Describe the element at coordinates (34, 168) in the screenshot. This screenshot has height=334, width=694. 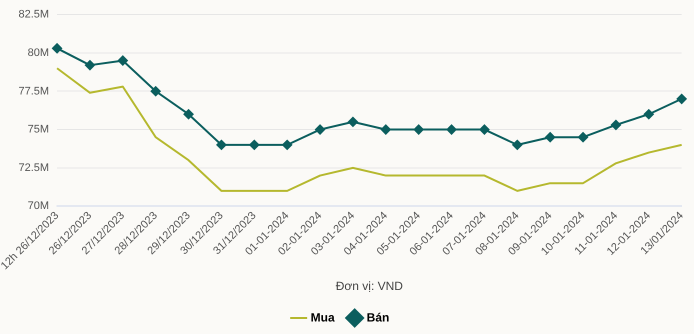
I see `y-tick-label: 72.5M` at that location.